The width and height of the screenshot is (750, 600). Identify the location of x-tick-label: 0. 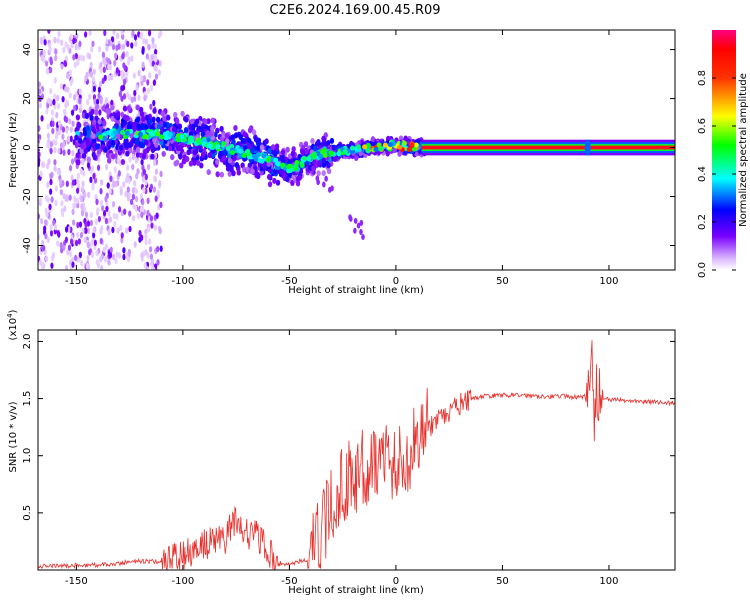
(396, 281).